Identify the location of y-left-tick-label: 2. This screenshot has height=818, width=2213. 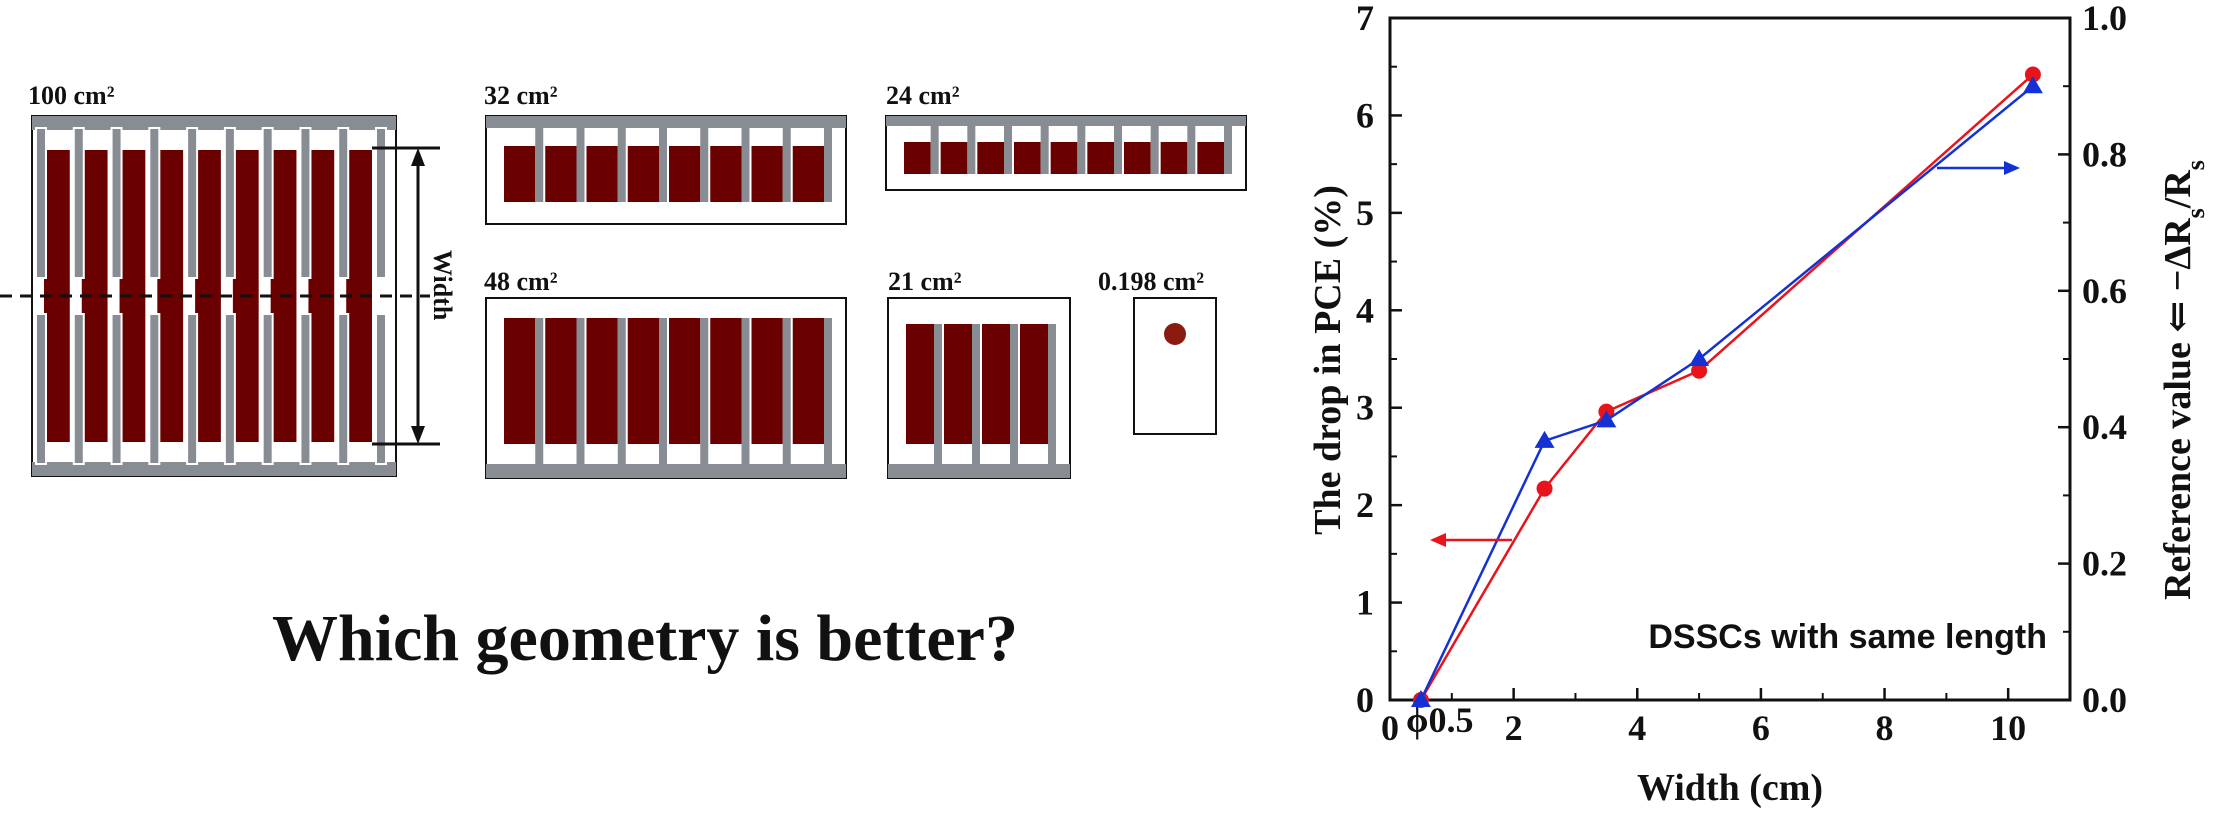
(1365, 505).